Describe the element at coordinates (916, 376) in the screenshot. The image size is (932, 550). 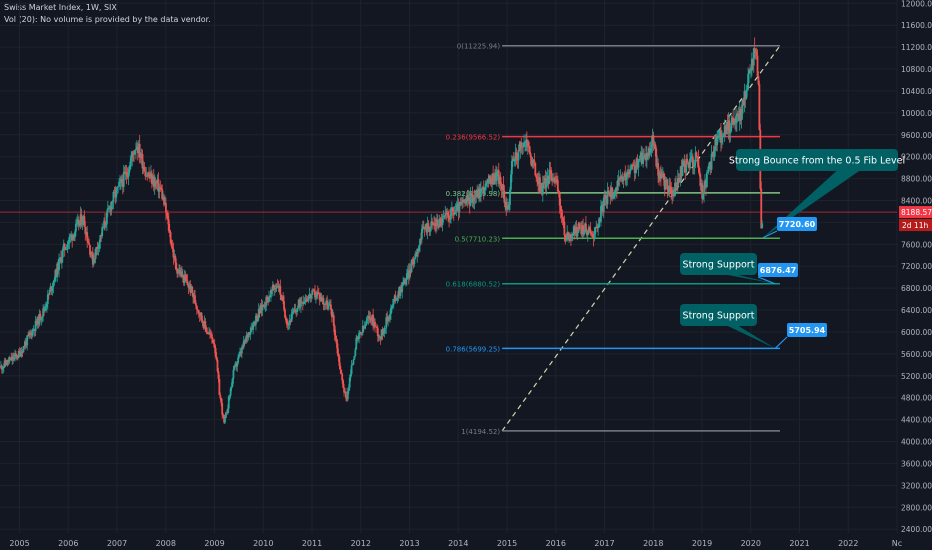
I see `y-tick-label: 5200.00` at that location.